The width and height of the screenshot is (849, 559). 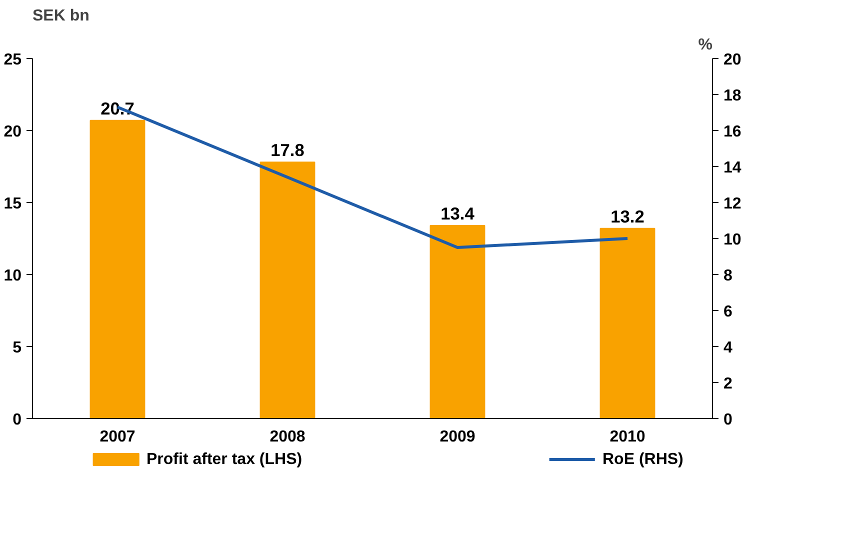 I want to click on y2-tick-label: 8, so click(x=728, y=276).